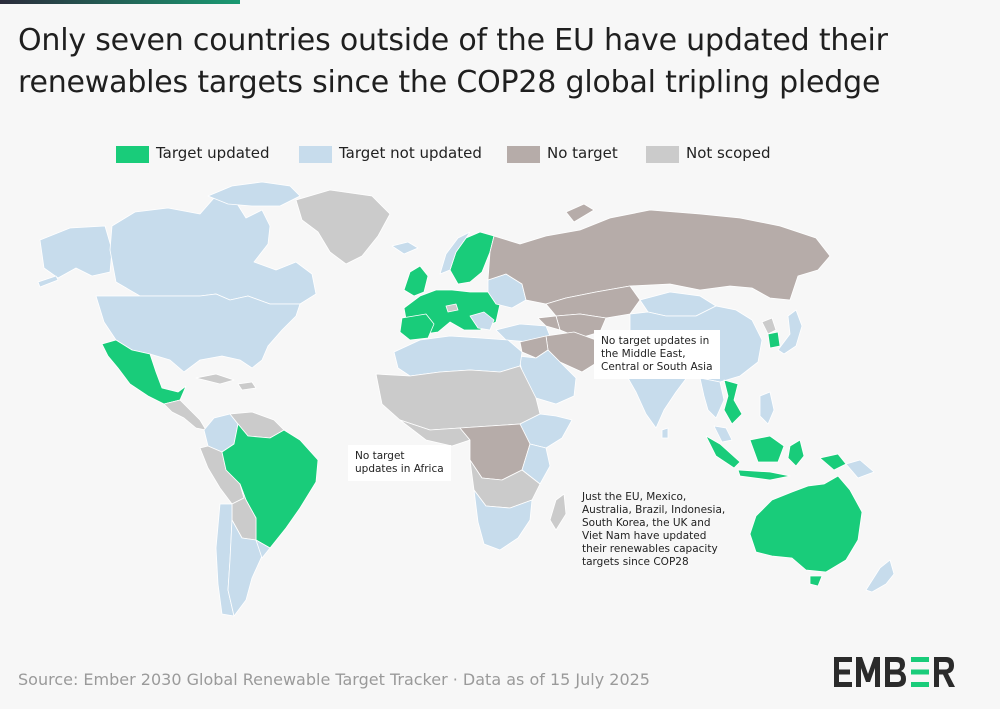  Describe the element at coordinates (270, 486) in the screenshot. I see `region-brazil` at that location.